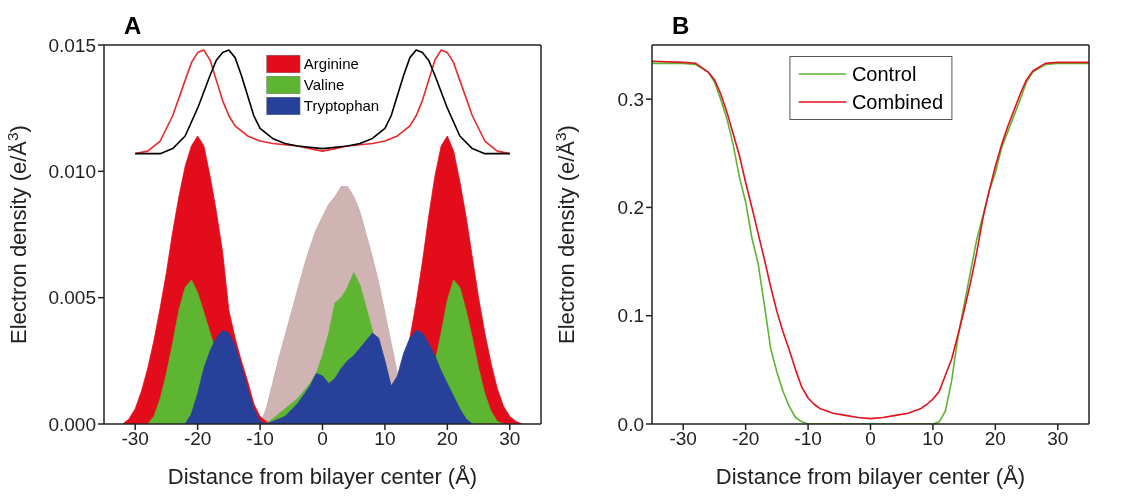 The height and width of the screenshot is (504, 1124). I want to click on y-tick-label: 0.015, so click(72, 45).